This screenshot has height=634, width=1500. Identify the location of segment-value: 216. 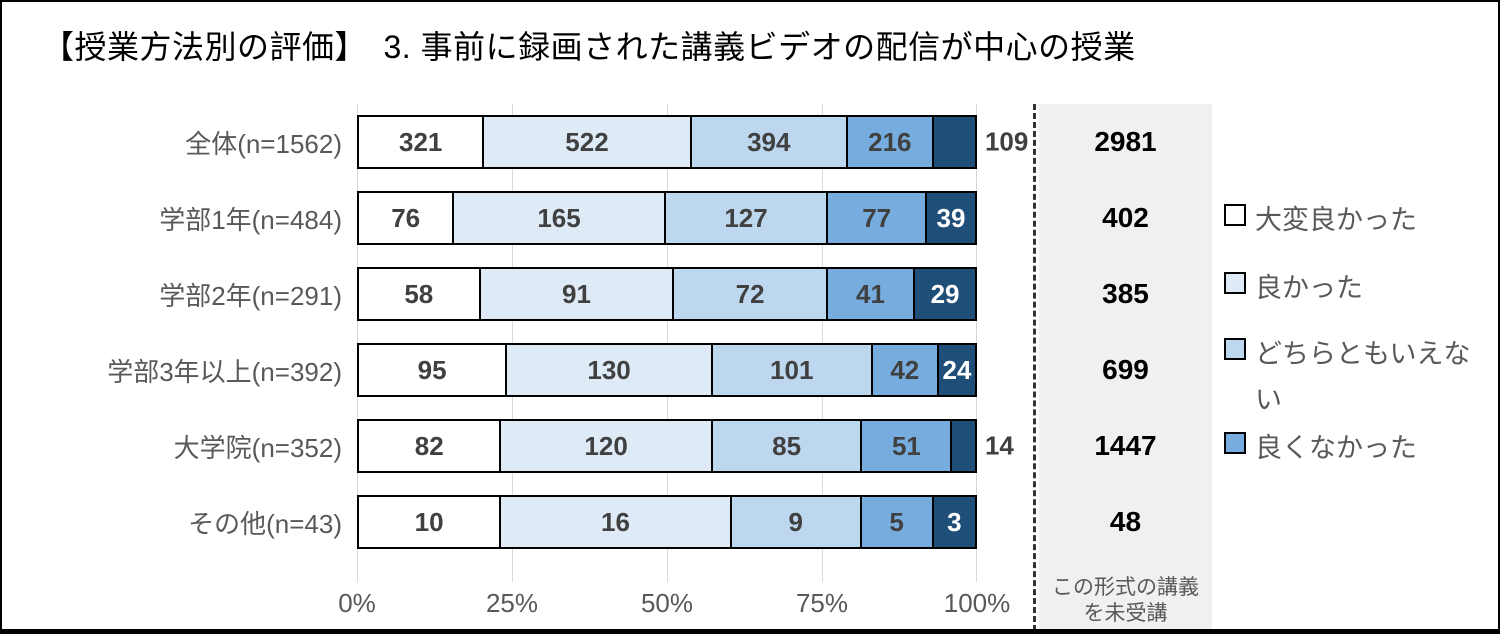
(890, 141).